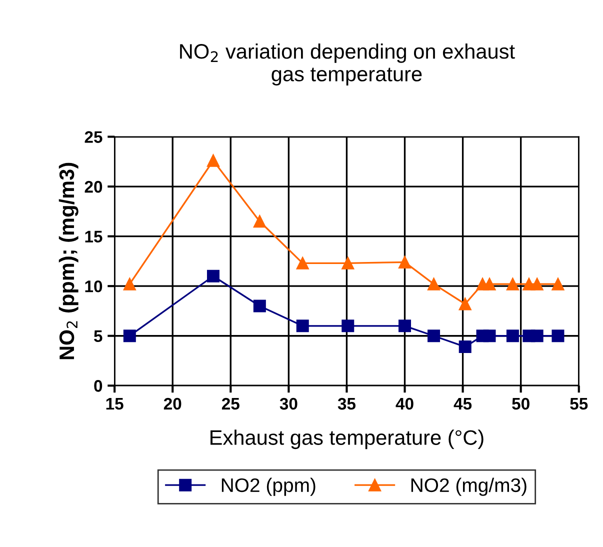  I want to click on legend-label: NO2 (mg/m3), so click(468, 487).